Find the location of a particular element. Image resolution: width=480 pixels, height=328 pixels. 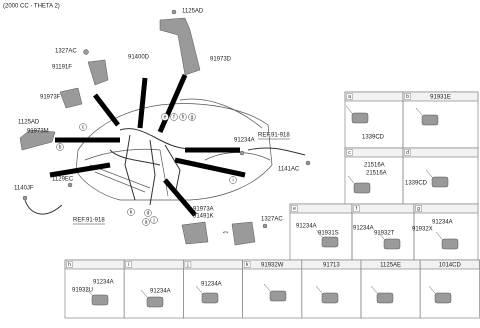

part-label: 91191F is located at coordinates (62, 68).